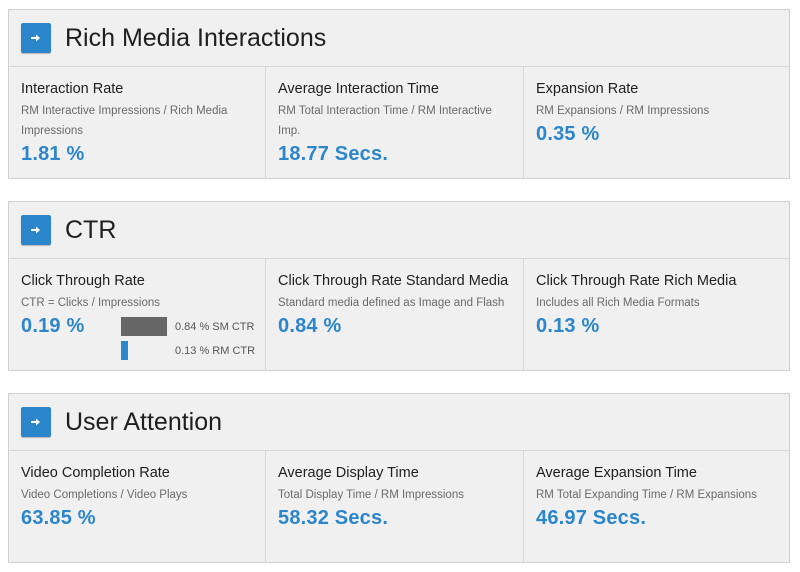 The height and width of the screenshot is (572, 800). Describe the element at coordinates (215, 350) in the screenshot. I see `ctr-bar-label-rm: 0.13 % RM CTR` at that location.